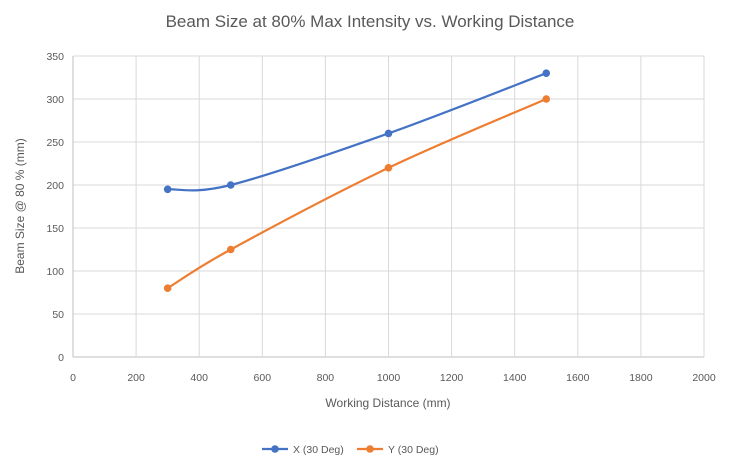 This screenshot has width=741, height=463. What do you see at coordinates (370, 449) in the screenshot?
I see `legend-marker-y-30-deg` at bounding box center [370, 449].